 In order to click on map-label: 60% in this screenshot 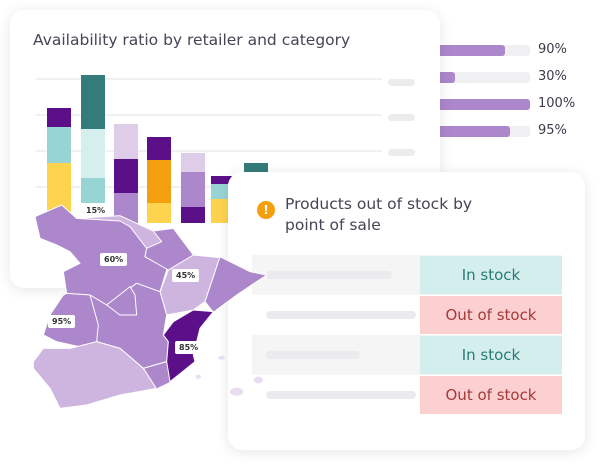, I will do `click(114, 259)`.